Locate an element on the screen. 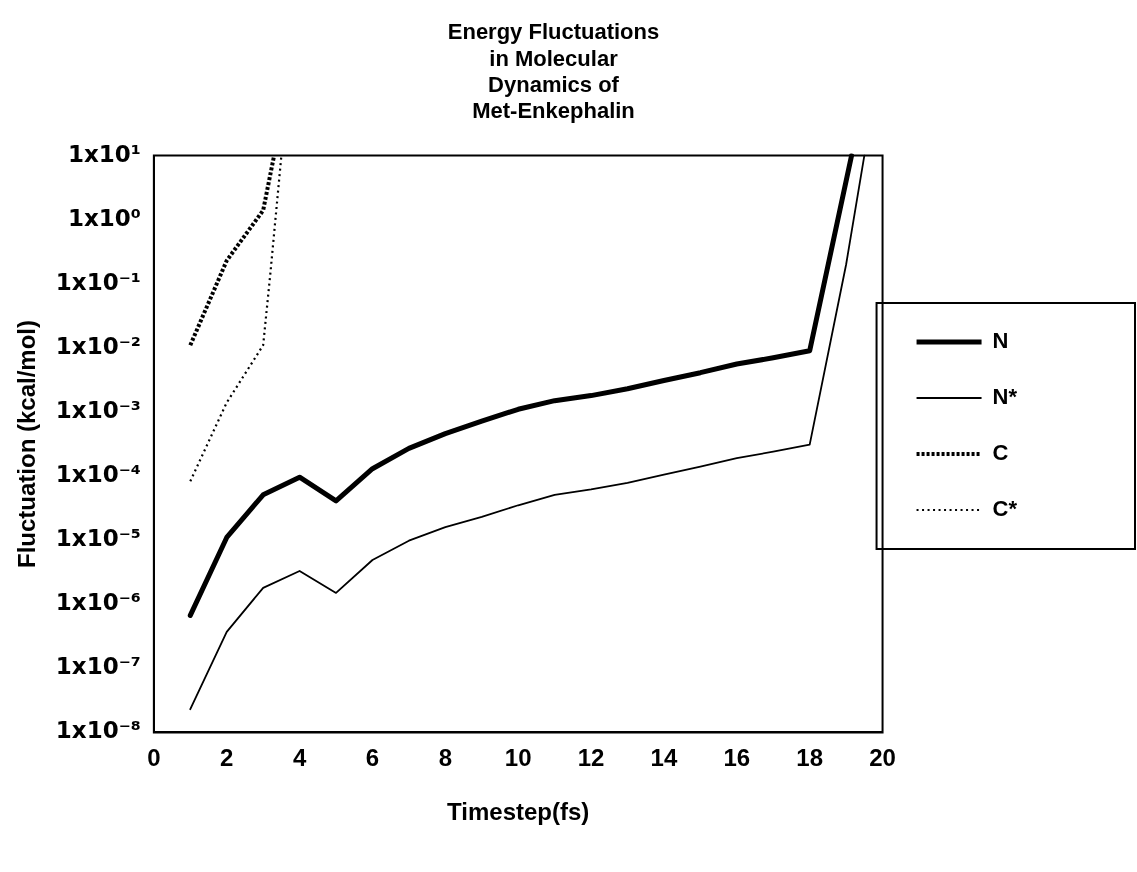 The height and width of the screenshot is (872, 1137). legend-label: N* is located at coordinates (1005, 397).